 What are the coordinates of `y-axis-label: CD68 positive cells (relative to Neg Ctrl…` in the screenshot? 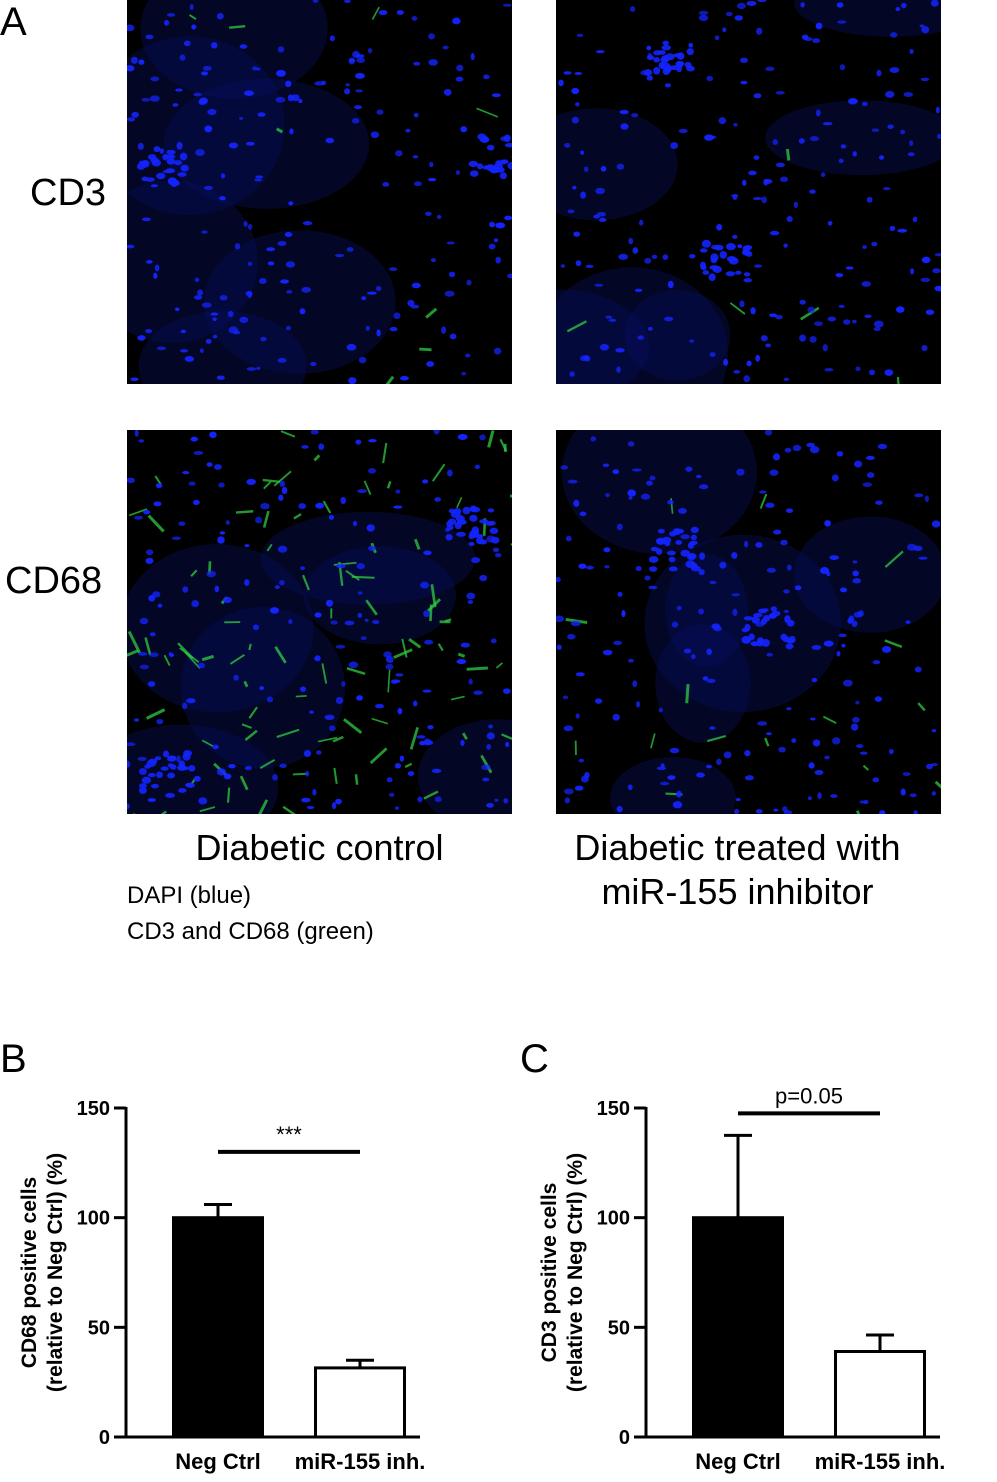 It's located at (42, 1272).